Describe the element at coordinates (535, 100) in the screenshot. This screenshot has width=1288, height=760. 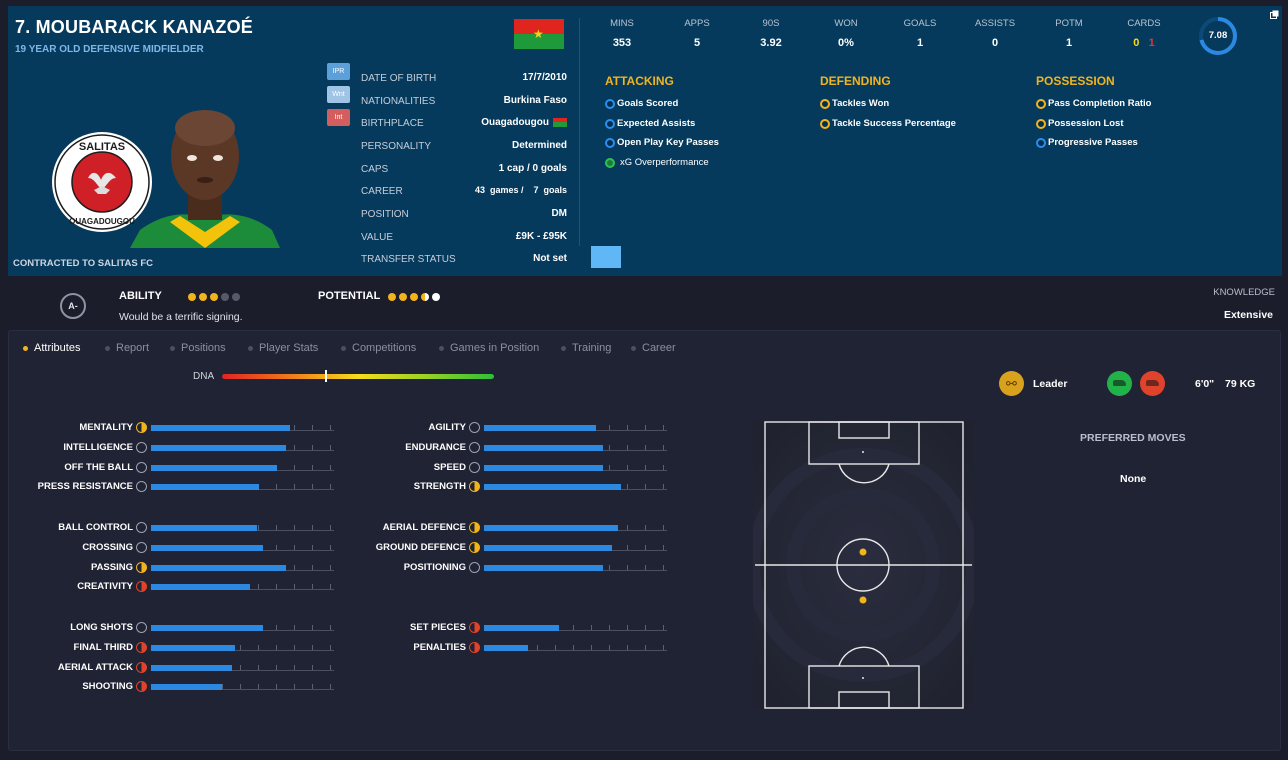
I see `info-value: Burkina Faso` at that location.